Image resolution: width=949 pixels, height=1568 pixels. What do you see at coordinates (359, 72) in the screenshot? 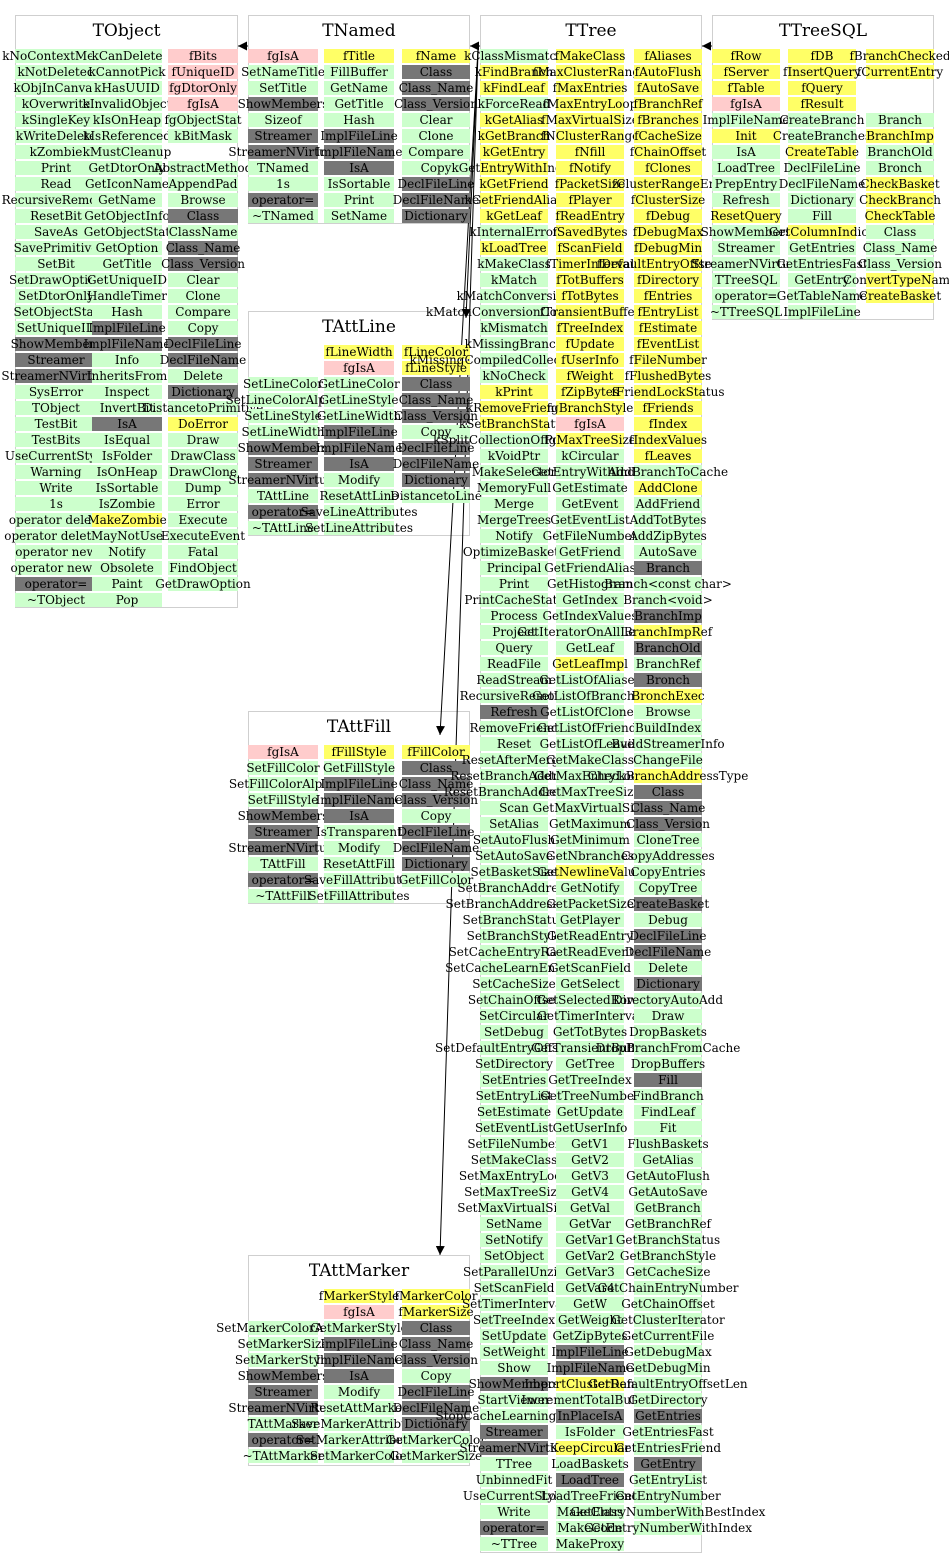
I see `member-item: FillBuffer` at bounding box center [359, 72].